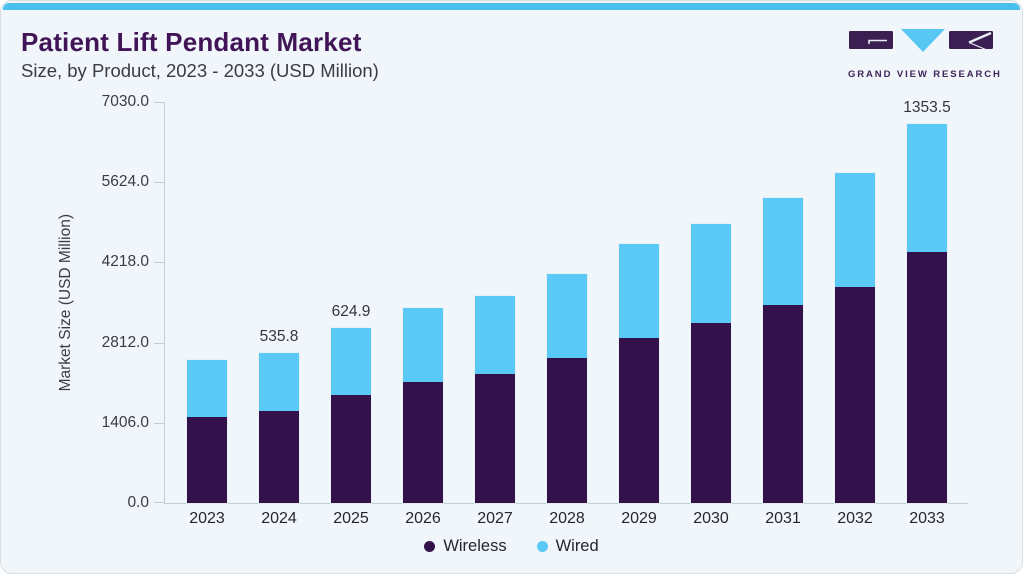 The height and width of the screenshot is (576, 1025). What do you see at coordinates (125, 422) in the screenshot?
I see `y-tick-label: 1406.0` at bounding box center [125, 422].